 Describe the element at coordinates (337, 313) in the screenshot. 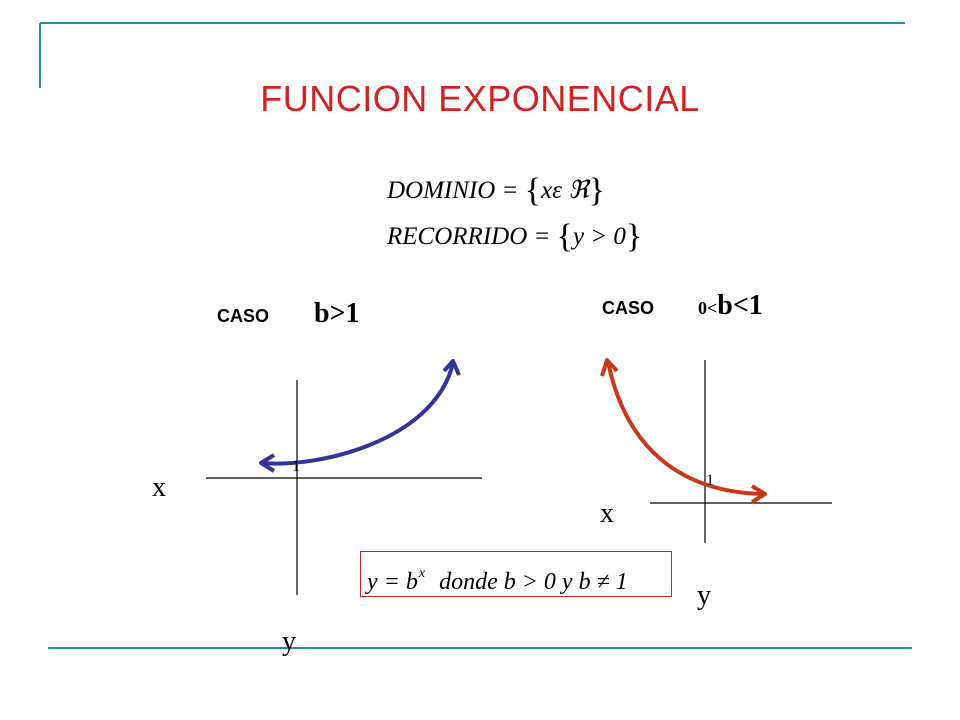

I see `left-condition: b>1` at that location.